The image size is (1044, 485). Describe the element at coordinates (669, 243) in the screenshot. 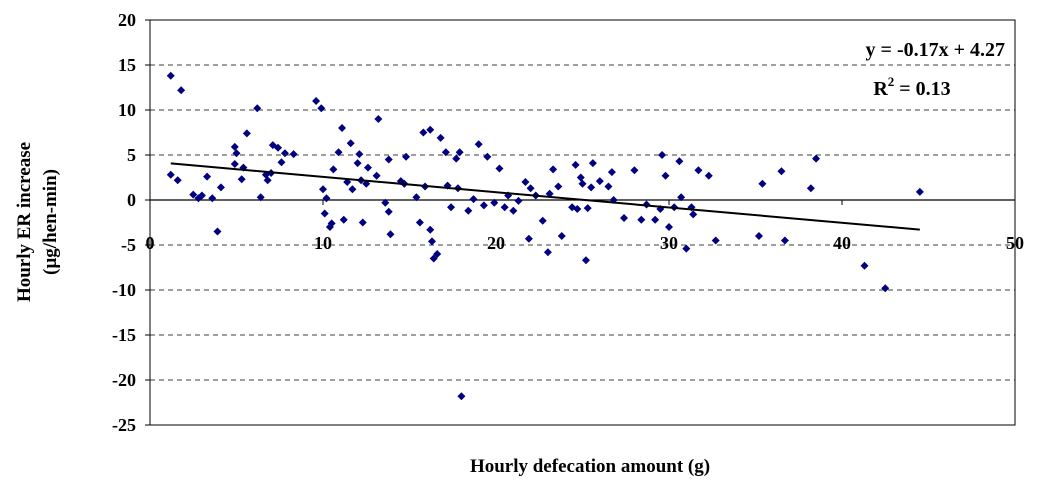

I see `x-tick-label: 30` at that location.